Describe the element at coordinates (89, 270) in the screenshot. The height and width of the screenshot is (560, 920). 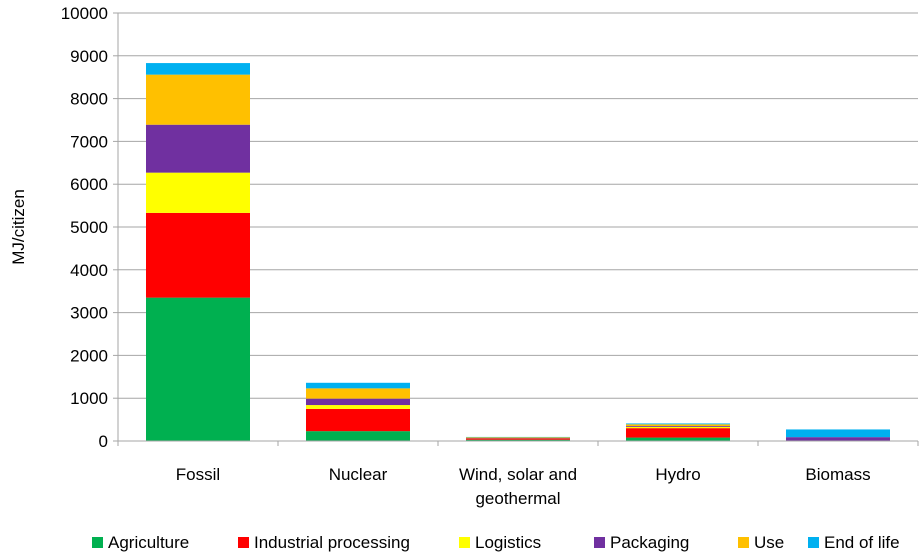
I see `y-tick-label: 4000` at that location.